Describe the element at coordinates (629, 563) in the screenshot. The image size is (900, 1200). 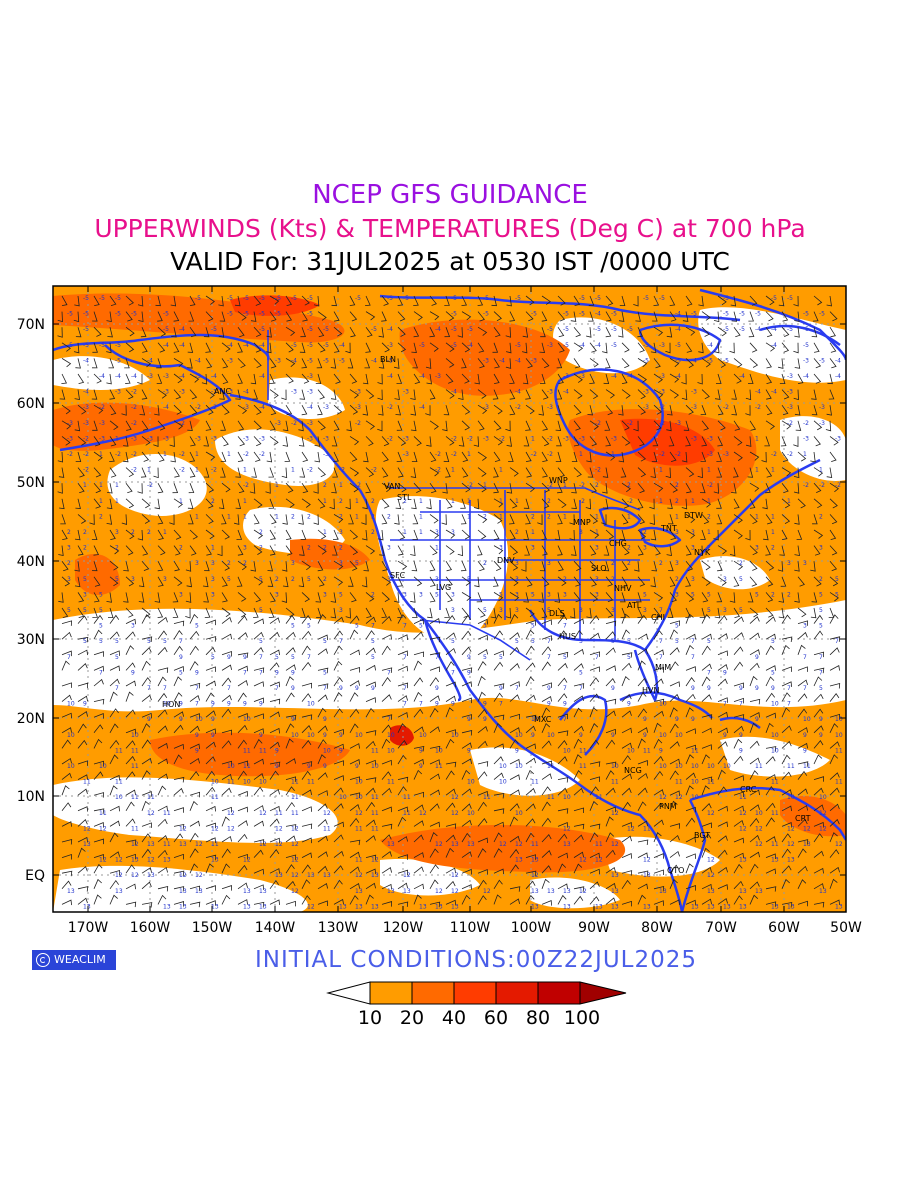
I see `temperature-value: 2` at that location.